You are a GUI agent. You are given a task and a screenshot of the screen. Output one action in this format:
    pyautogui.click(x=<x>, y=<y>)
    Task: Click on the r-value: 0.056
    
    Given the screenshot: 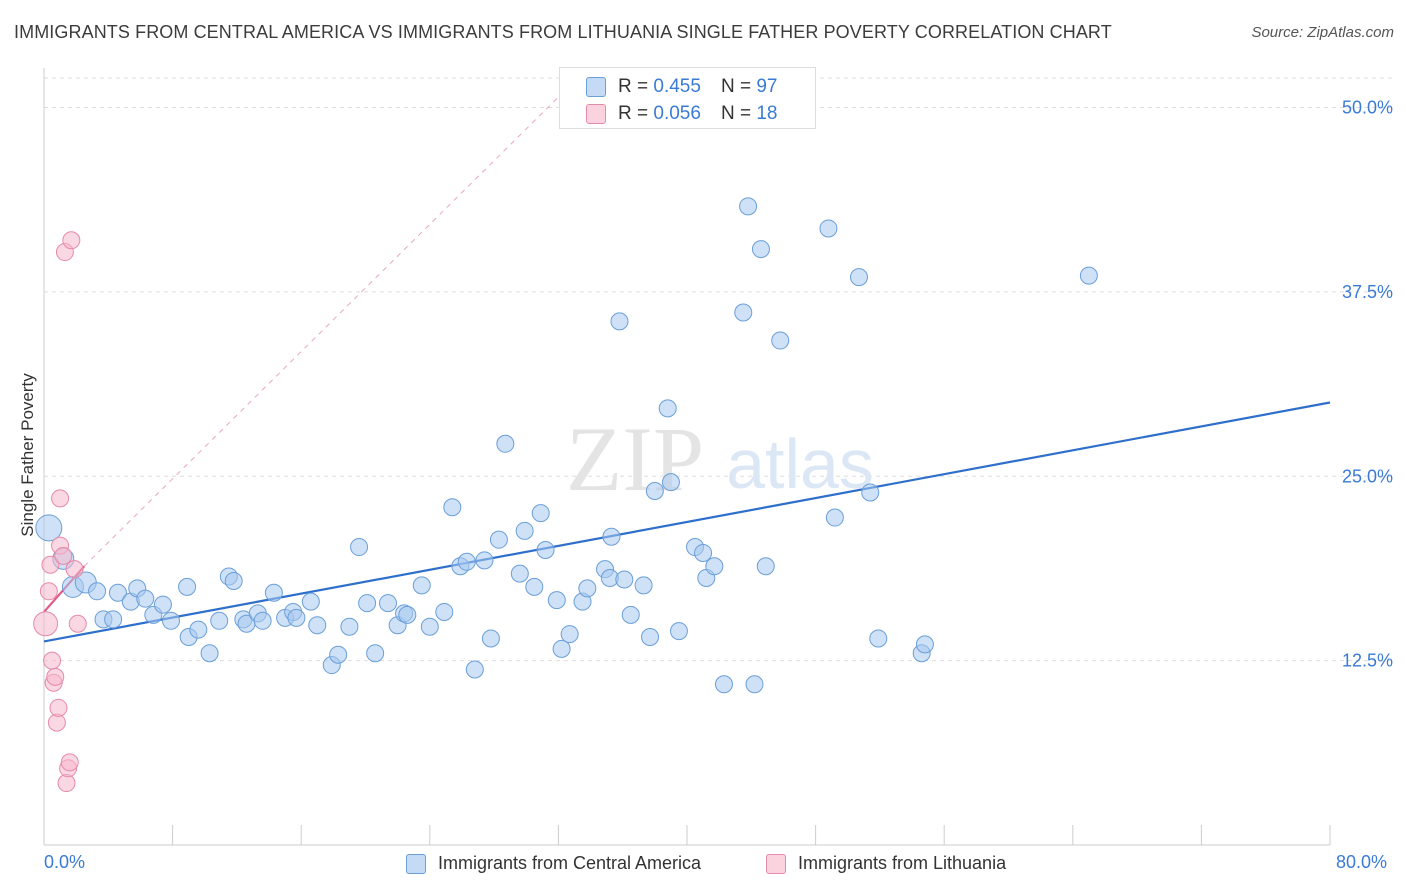 What is the action you would take?
    pyautogui.click(x=677, y=113)
    